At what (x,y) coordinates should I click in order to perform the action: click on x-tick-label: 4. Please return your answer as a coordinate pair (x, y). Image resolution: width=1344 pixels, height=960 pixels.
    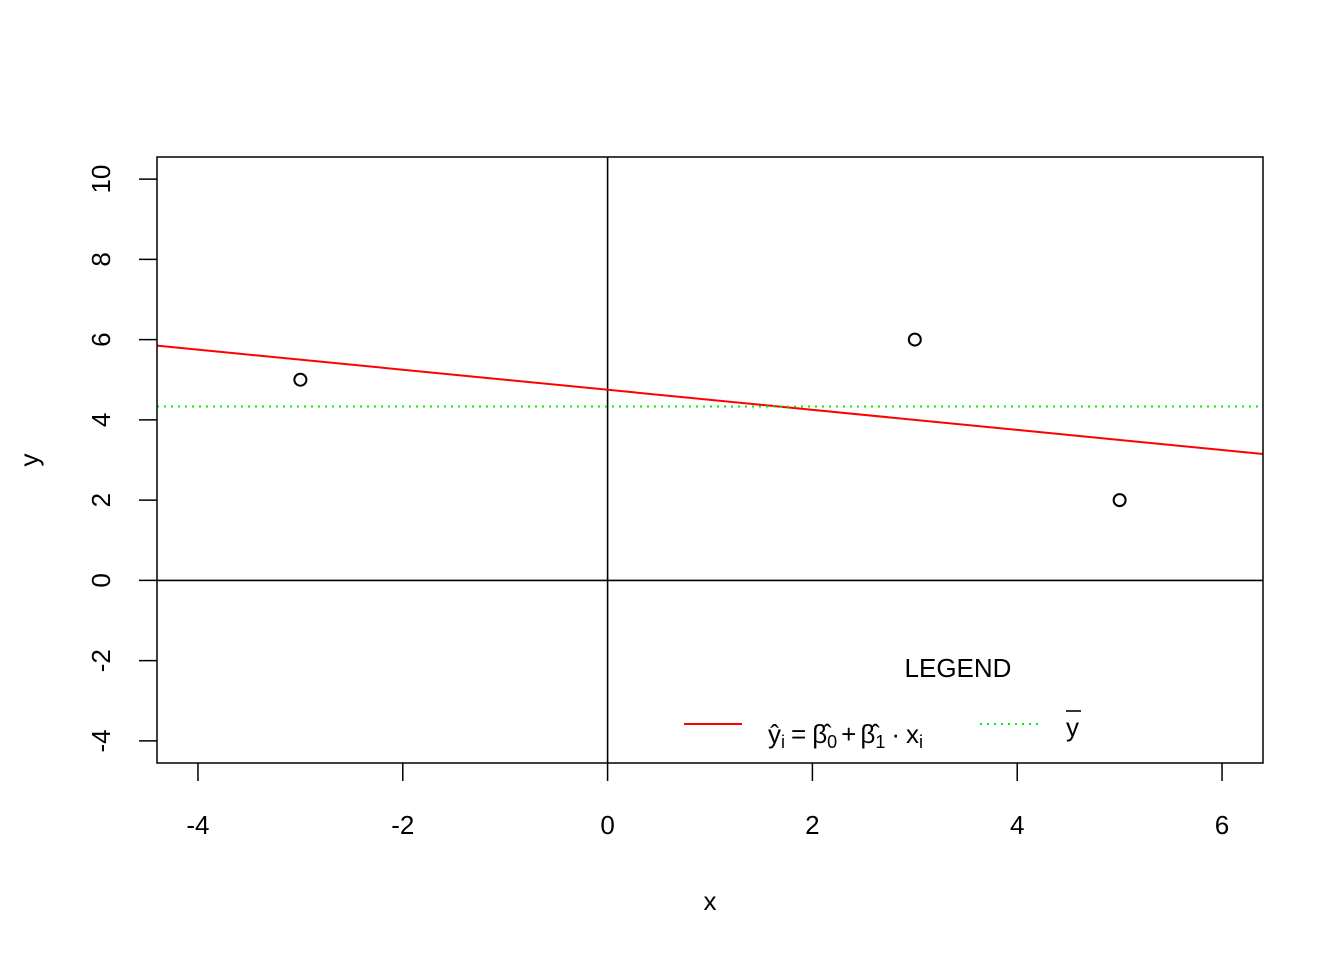
    Looking at the image, I should click on (1017, 825).